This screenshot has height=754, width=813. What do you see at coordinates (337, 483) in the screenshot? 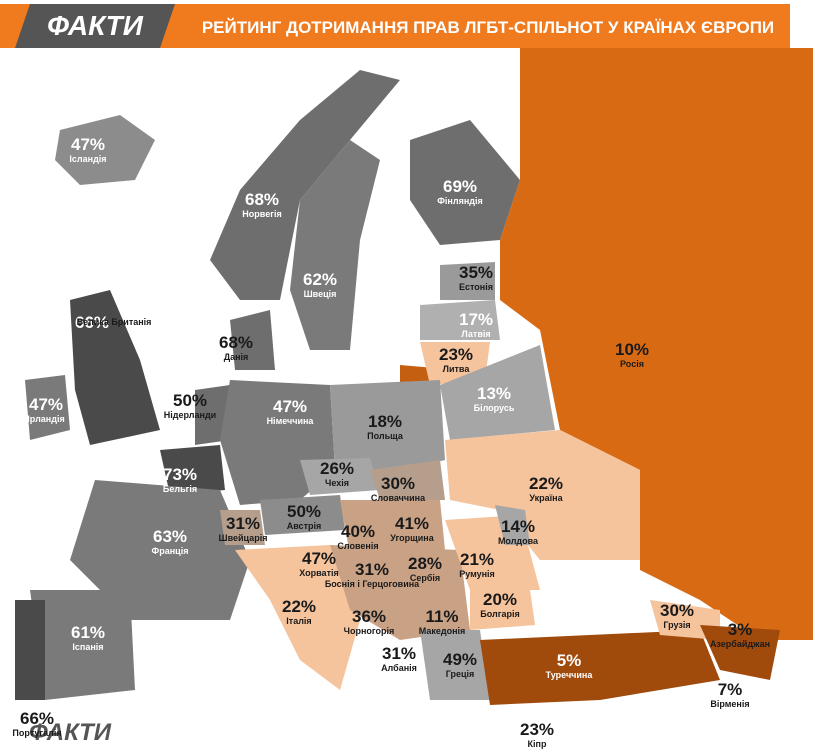
I see `country-name: Чехія` at bounding box center [337, 483].